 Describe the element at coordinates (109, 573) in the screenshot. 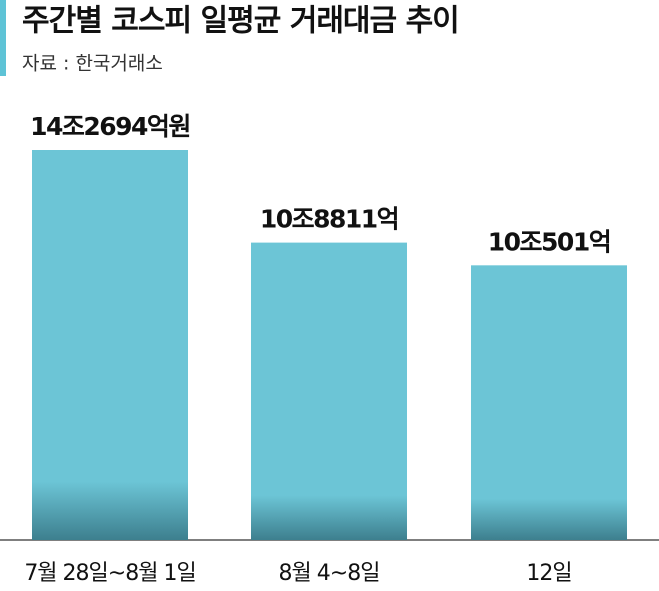

I see `x-tick-label: 7월 28일~8월 1일` at that location.